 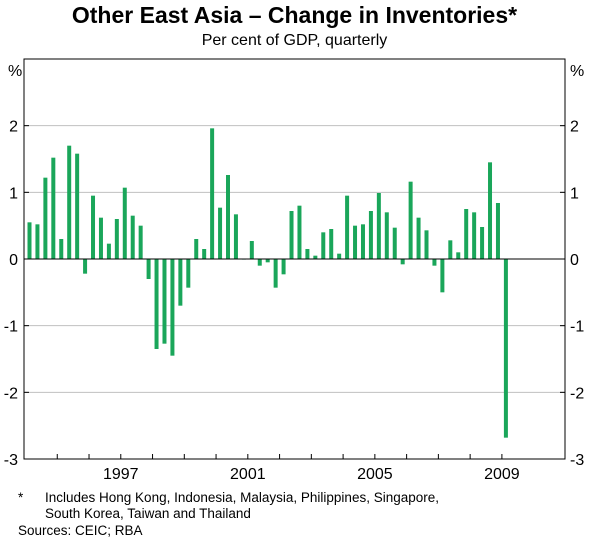 I want to click on y-tick-label-left: -3, so click(x=11, y=460).